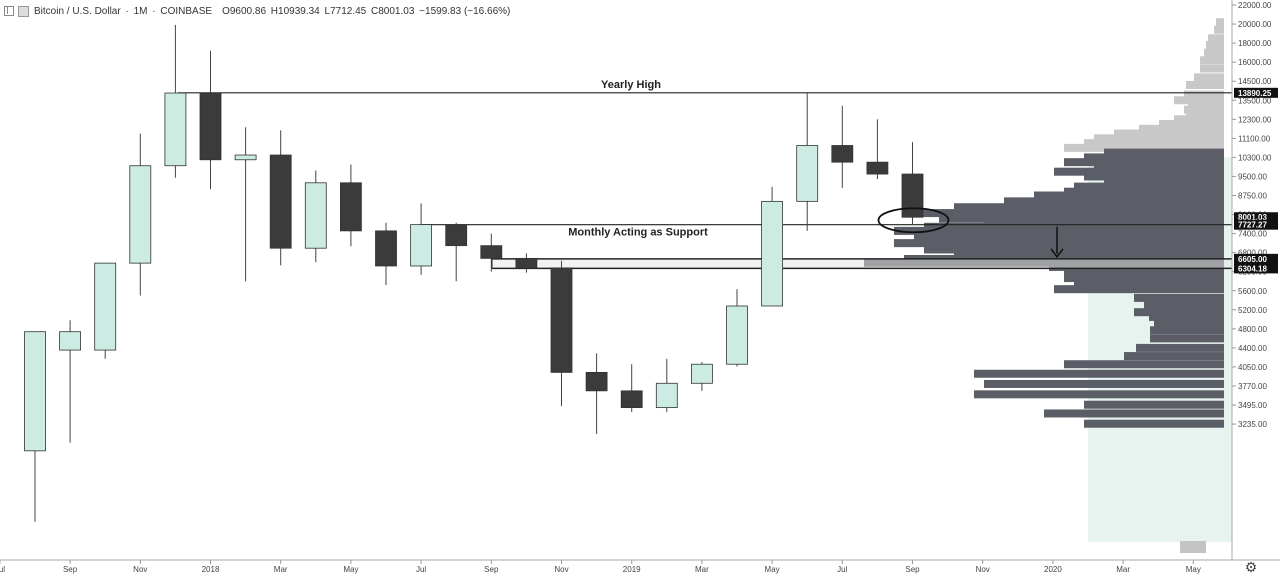 The width and height of the screenshot is (1280, 577). I want to click on price-tick-label: 4800.00, so click(1252, 329).